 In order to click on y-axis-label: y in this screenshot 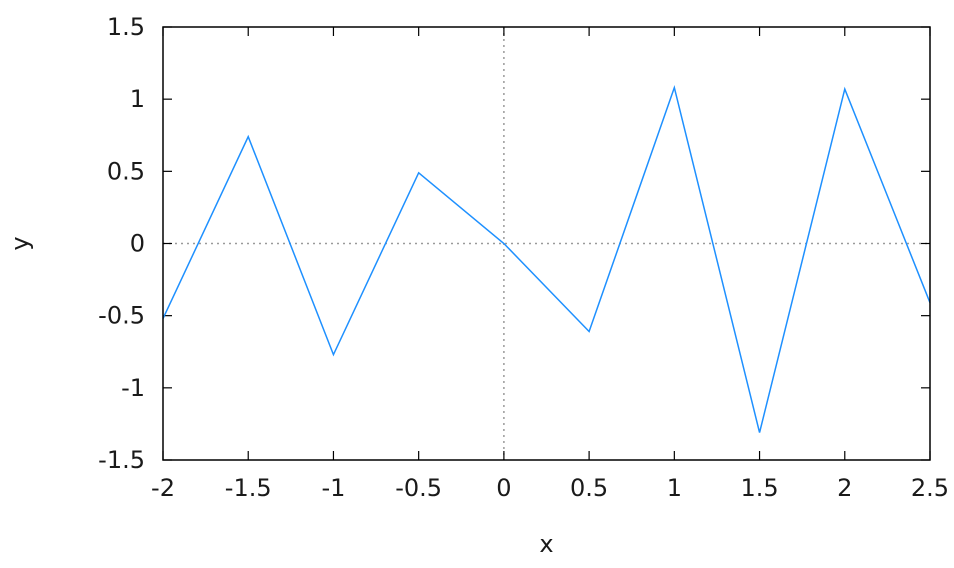, I will do `click(20, 243)`.